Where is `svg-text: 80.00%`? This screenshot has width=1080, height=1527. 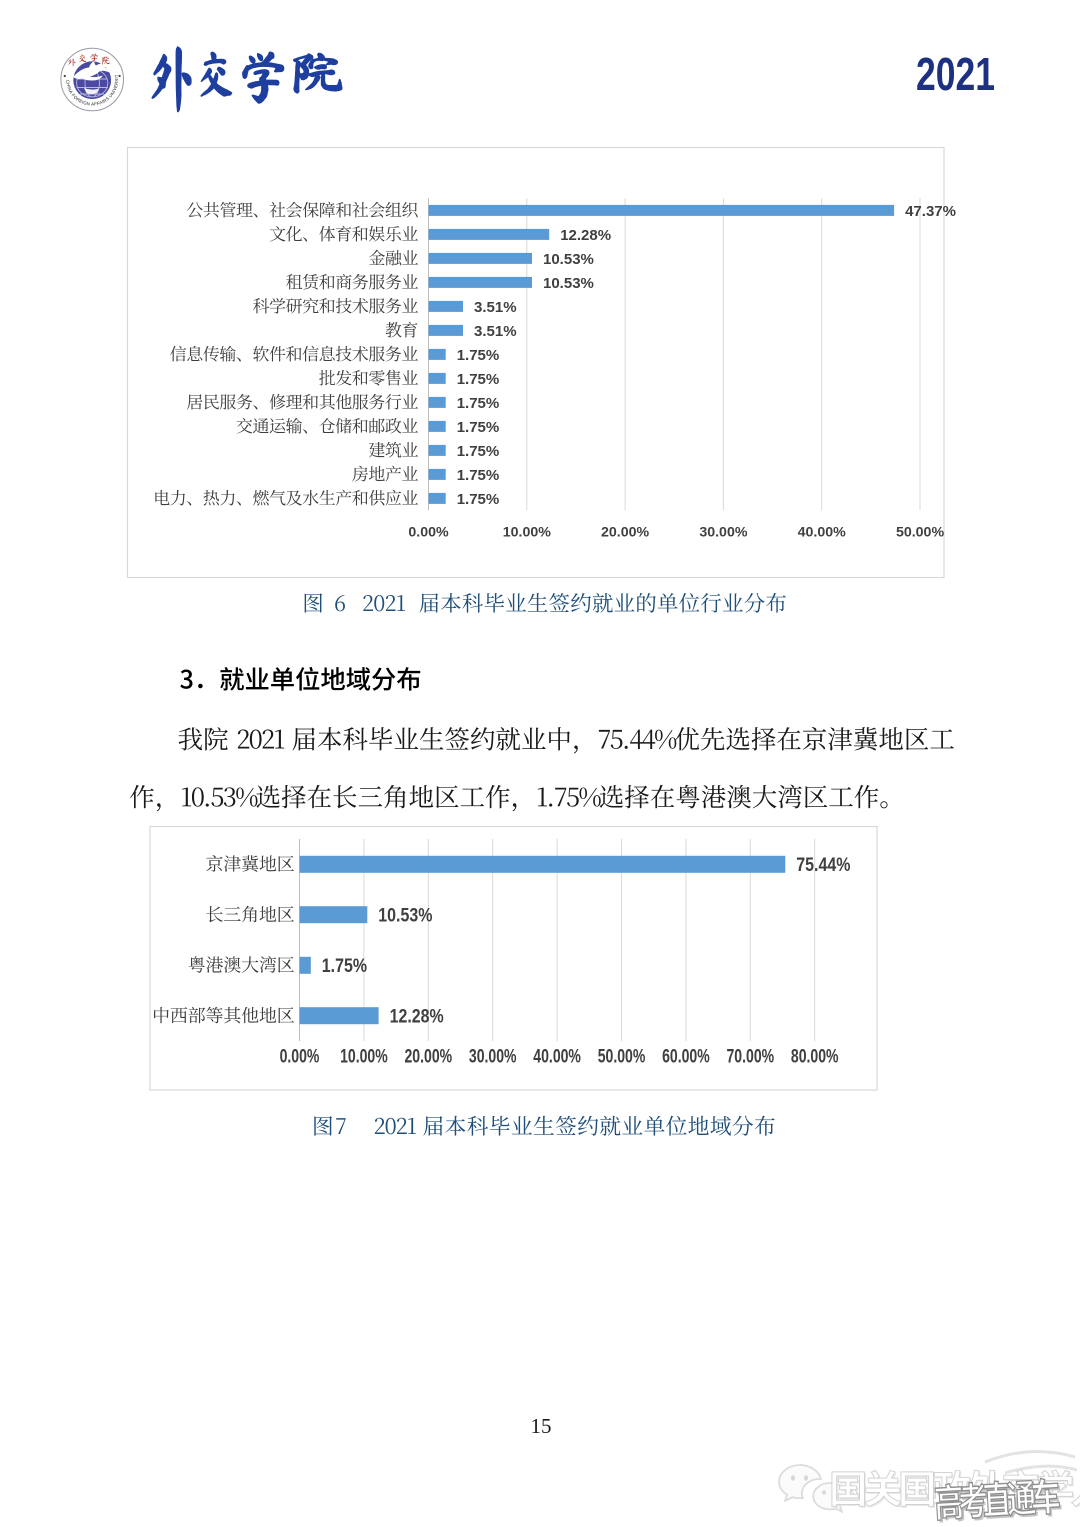 svg-text: 80.00% is located at coordinates (815, 1056).